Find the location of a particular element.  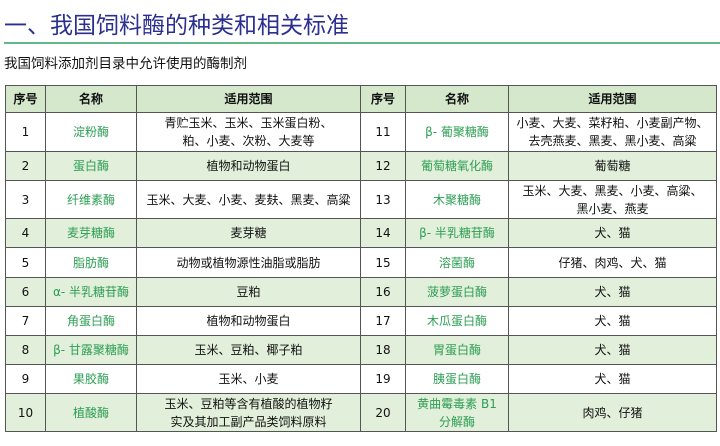

name-line: 黄曲霉毒素 B1 is located at coordinates (457, 403).